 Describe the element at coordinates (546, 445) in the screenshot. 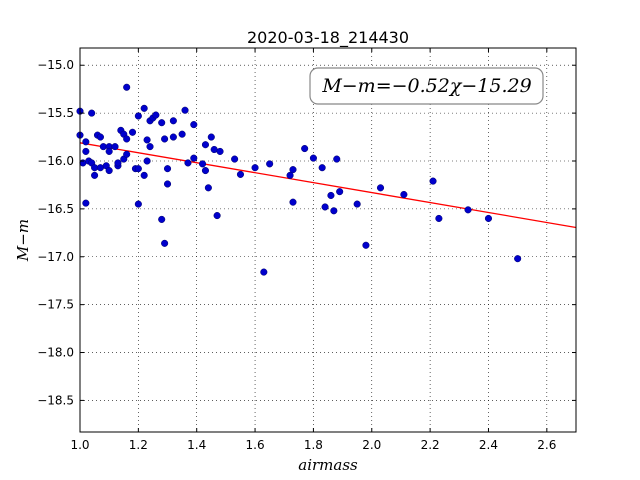

I see `x-tick-label: 2.6` at that location.